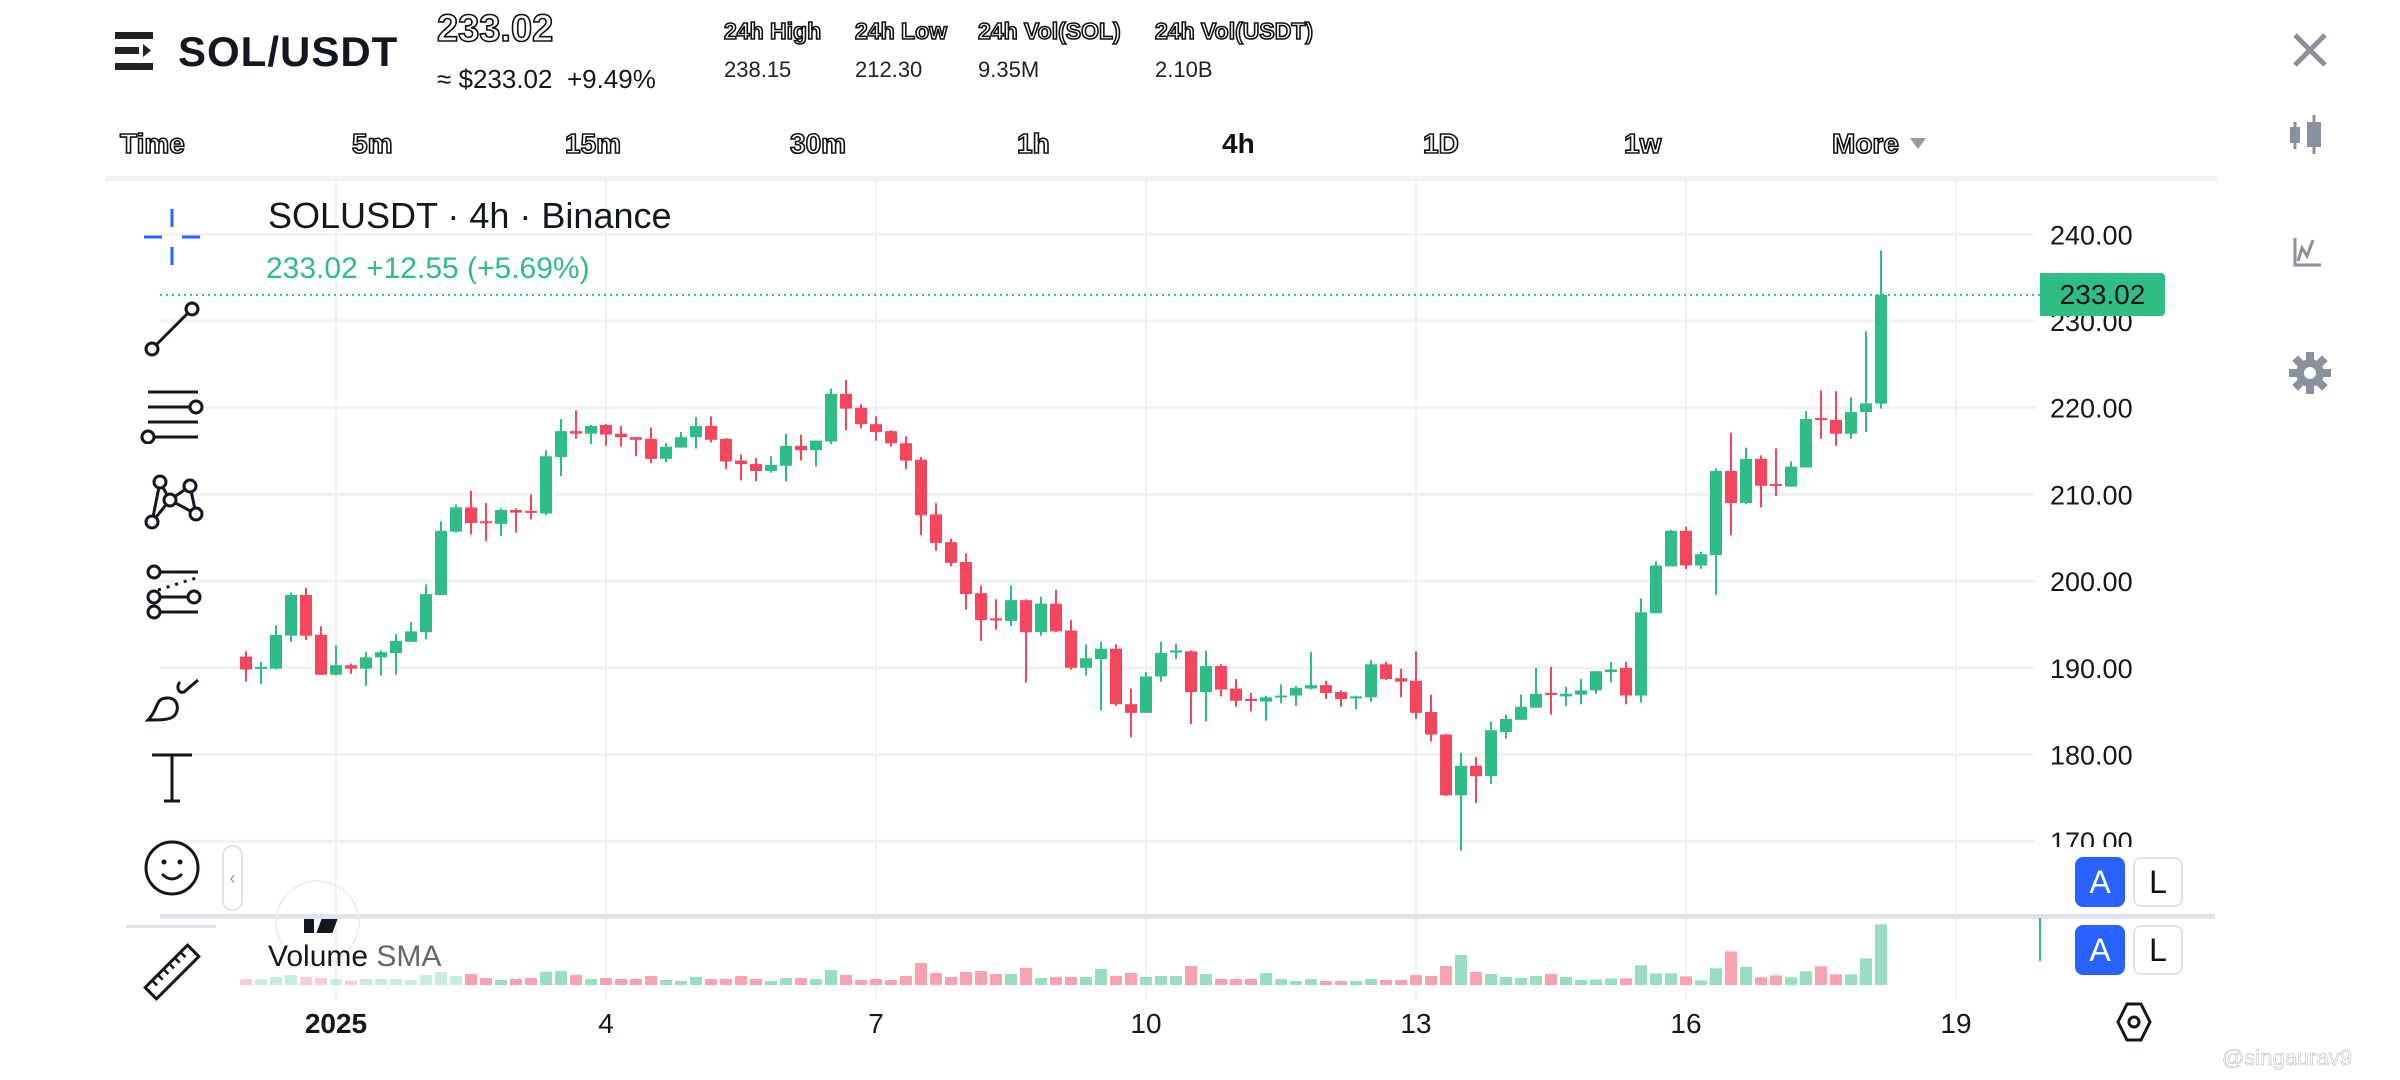 This screenshot has width=2400, height=1080. I want to click on volume-log-scale-button: L, so click(2158, 950).